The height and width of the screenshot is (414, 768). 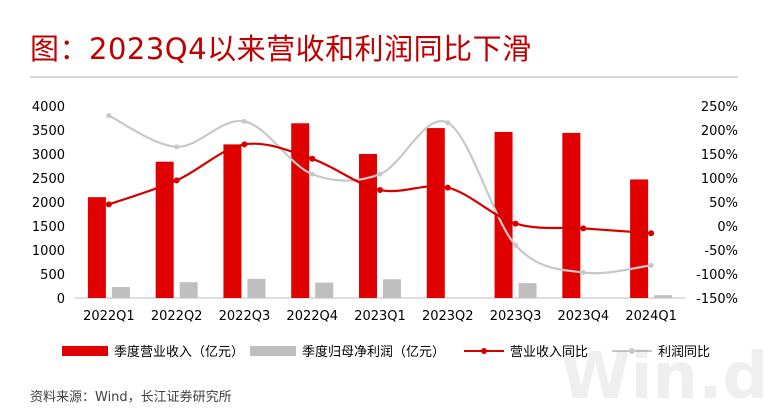 I want to click on y-left-tick-label: 2500, so click(x=48, y=179).